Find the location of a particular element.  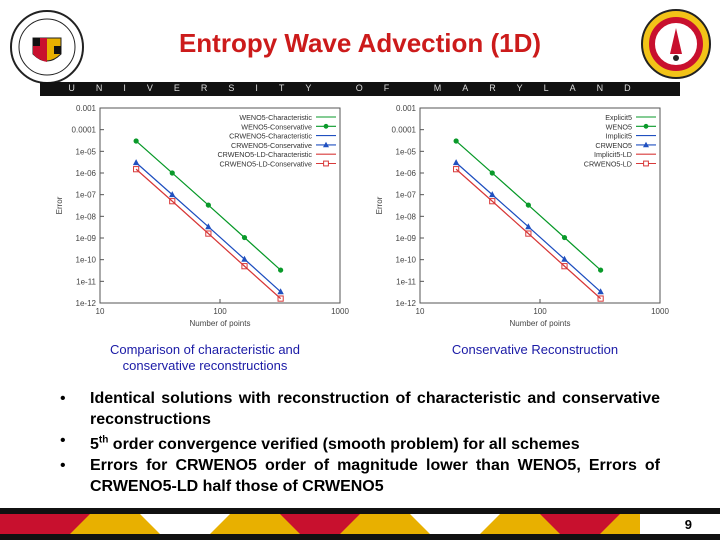

flag-footer-bar is located at coordinates (360, 524).